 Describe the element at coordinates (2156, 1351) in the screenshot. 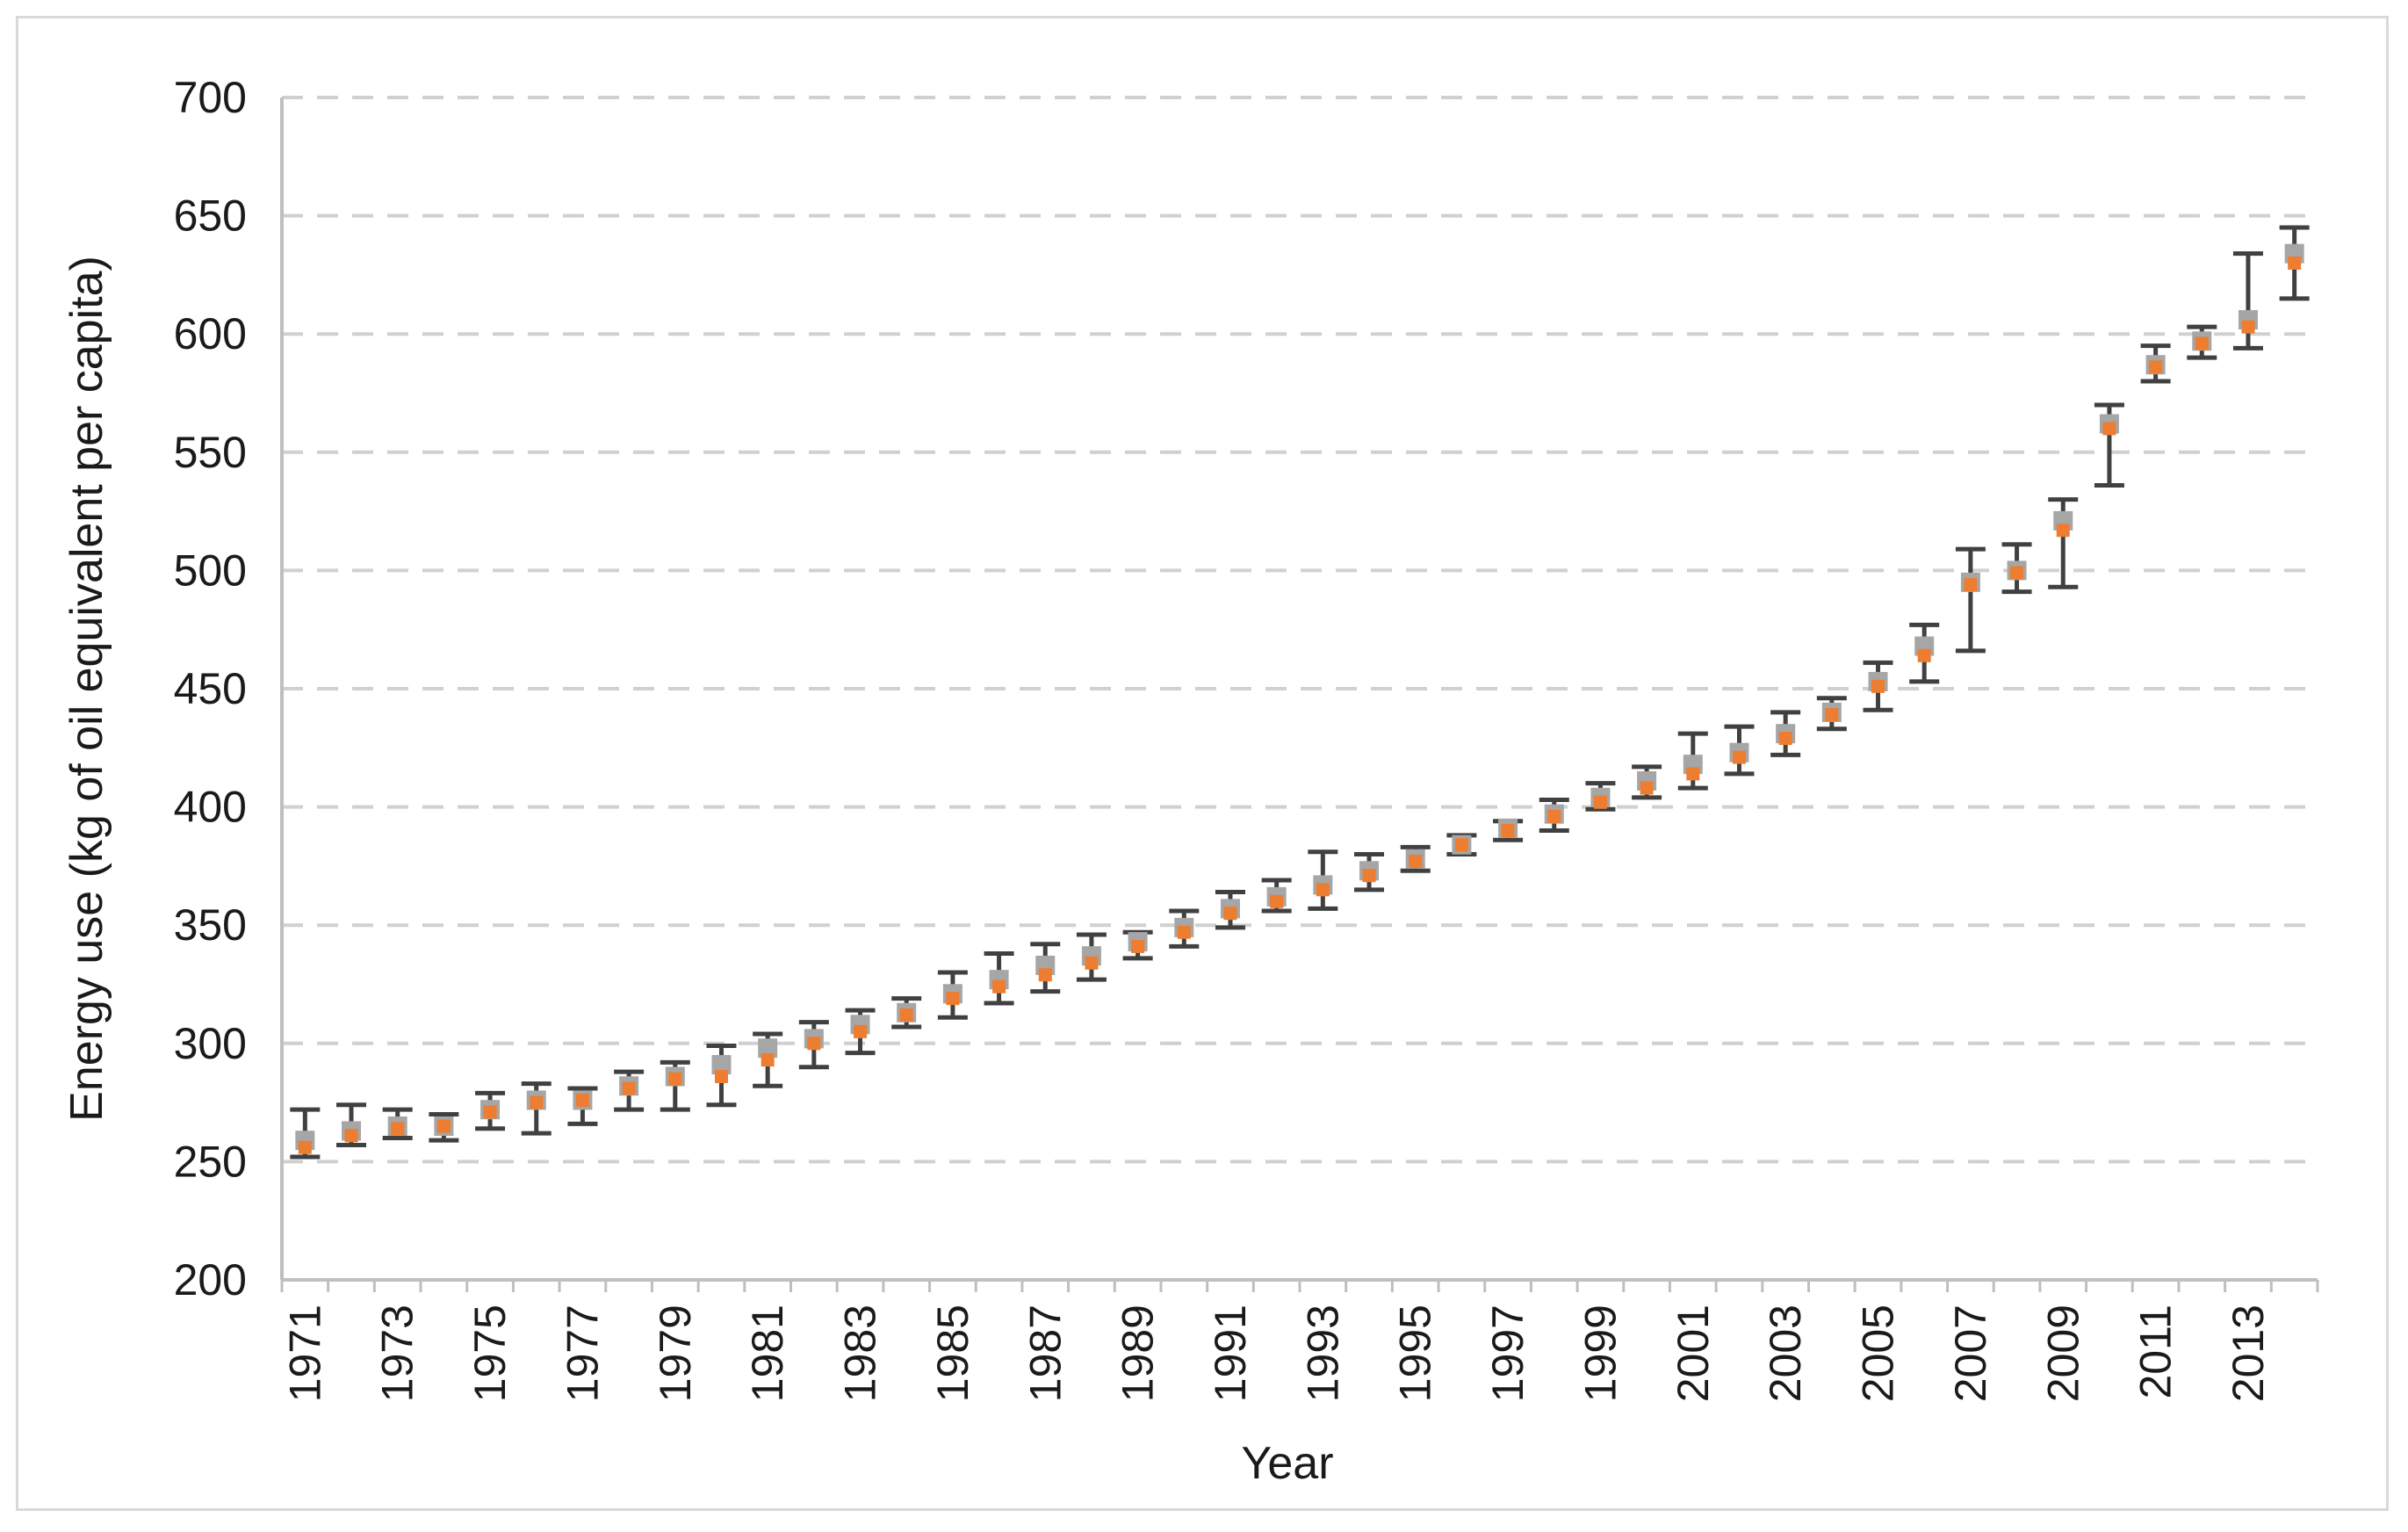

I see `x-tick-label: 2011` at that location.